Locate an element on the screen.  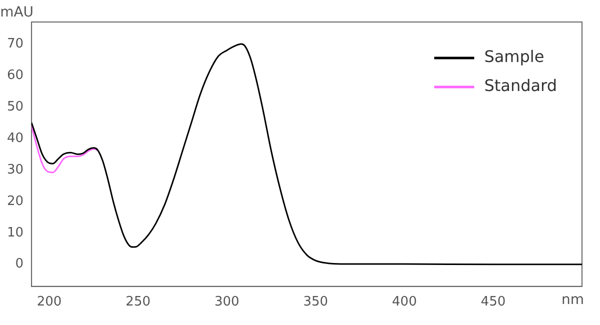
x-axis-title: nm is located at coordinates (572, 300).